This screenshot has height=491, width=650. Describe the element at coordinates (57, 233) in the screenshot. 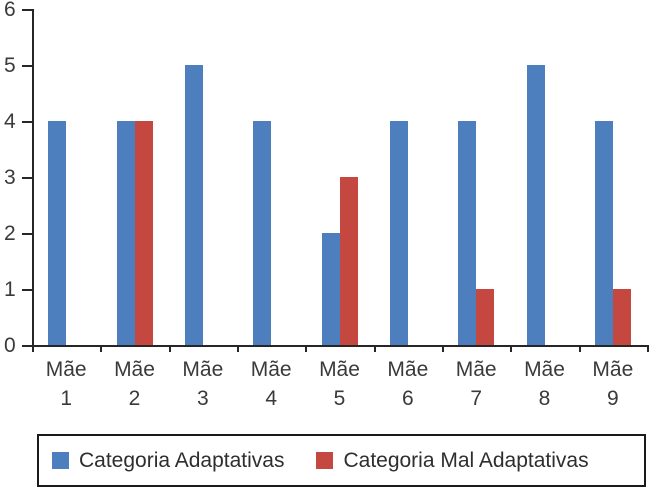

I see `bar-categoria-adaptativas-mãe-1` at that location.